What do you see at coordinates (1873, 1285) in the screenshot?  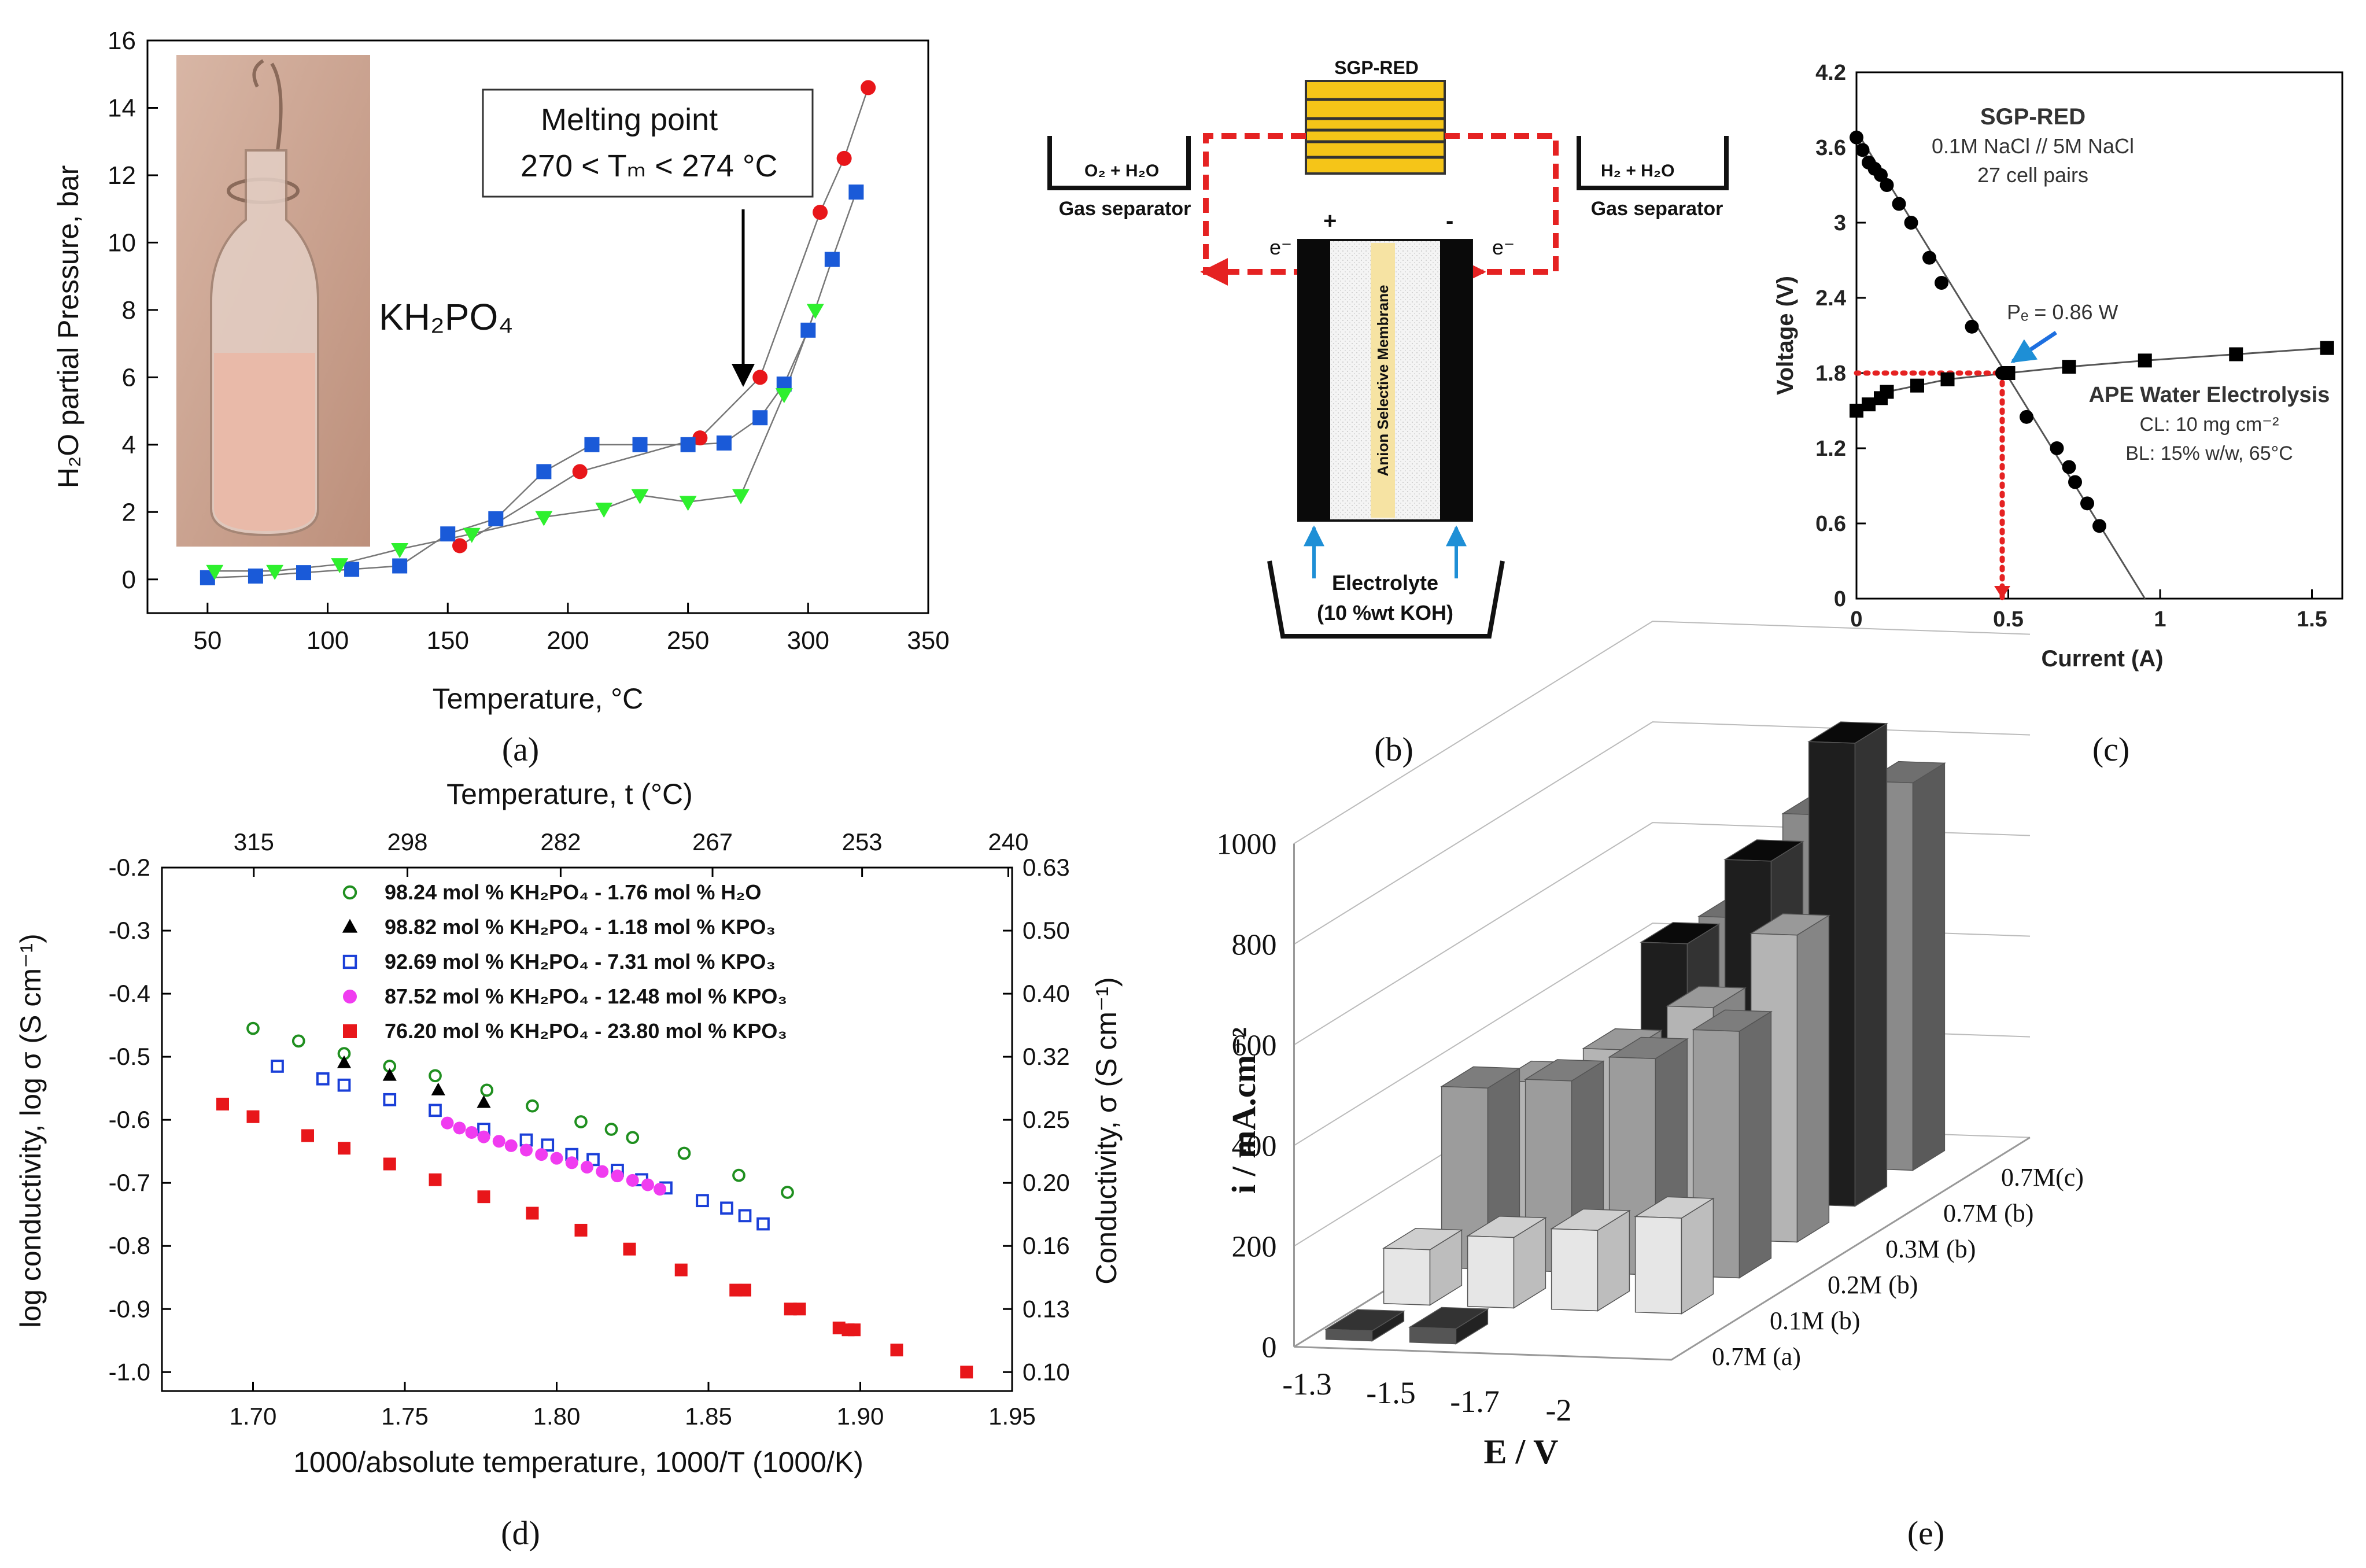 I see `y-category-label: 0.2M (b)` at bounding box center [1873, 1285].